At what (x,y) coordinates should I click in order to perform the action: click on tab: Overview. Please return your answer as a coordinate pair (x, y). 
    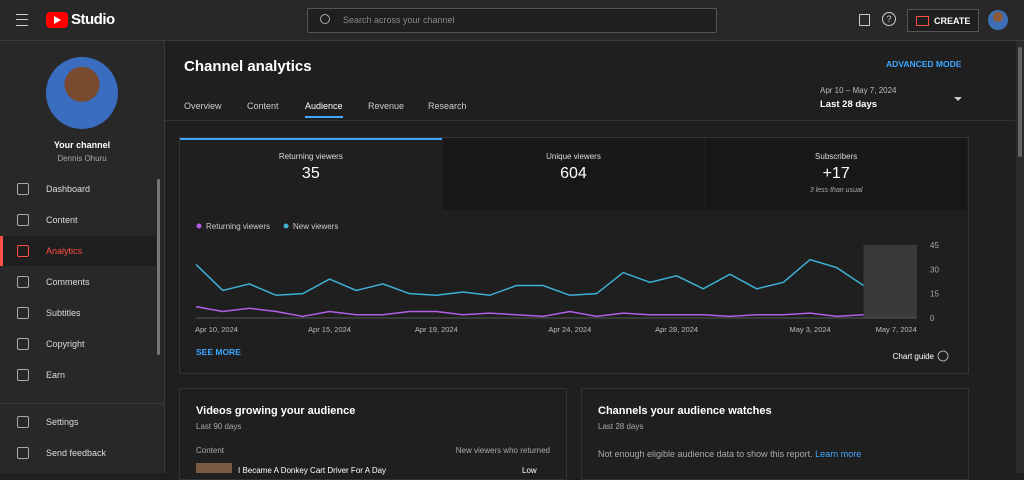
    Looking at the image, I should click on (203, 106).